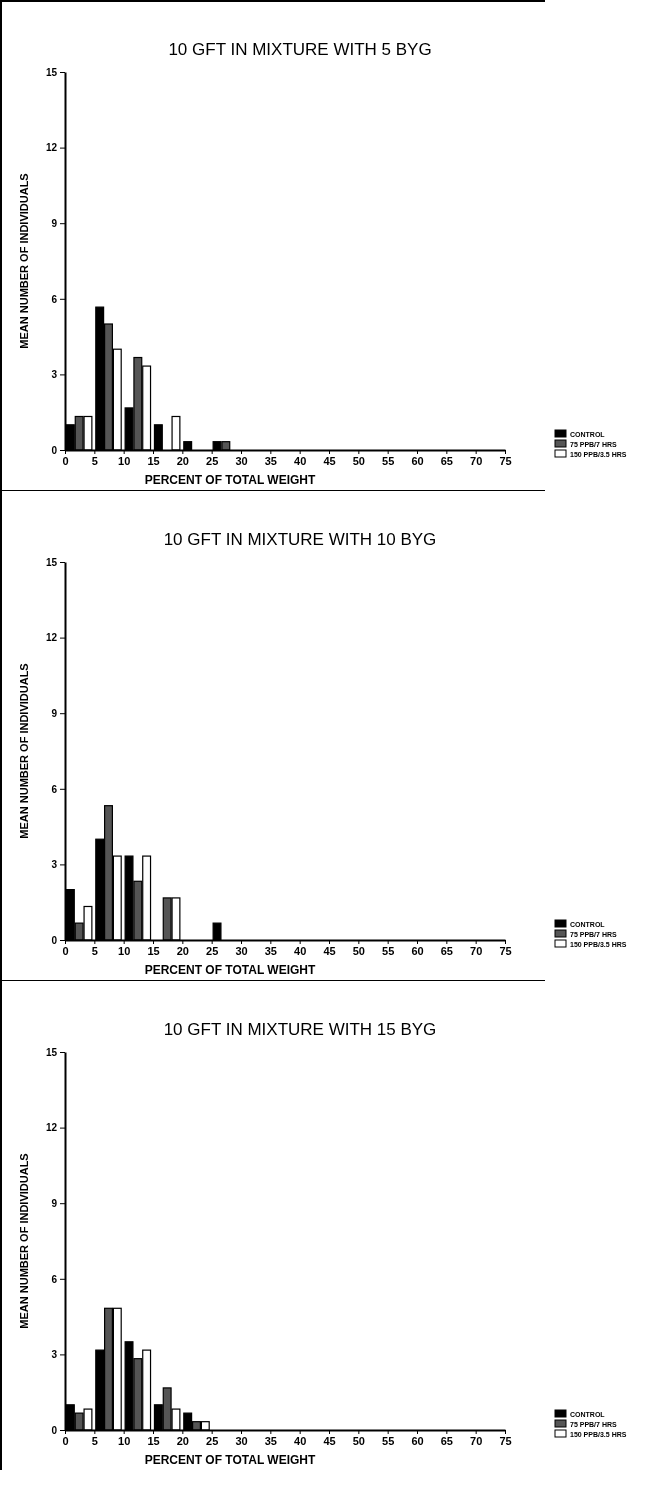 This screenshot has height=1487, width=650. What do you see at coordinates (300, 539) in the screenshot?
I see `chart-title: 10 GFT IN MIXTURE WITH 10 BYG` at bounding box center [300, 539].